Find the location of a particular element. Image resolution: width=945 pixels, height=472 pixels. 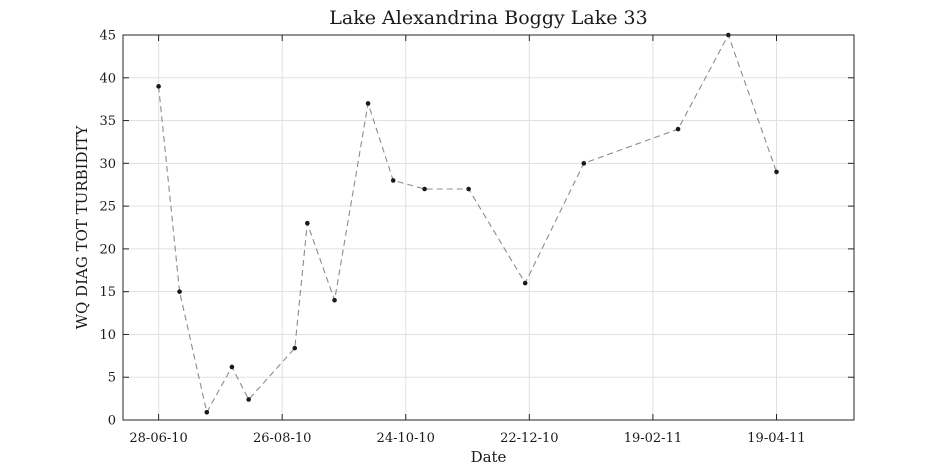

y-tick-label: 15 is located at coordinates (107, 292).